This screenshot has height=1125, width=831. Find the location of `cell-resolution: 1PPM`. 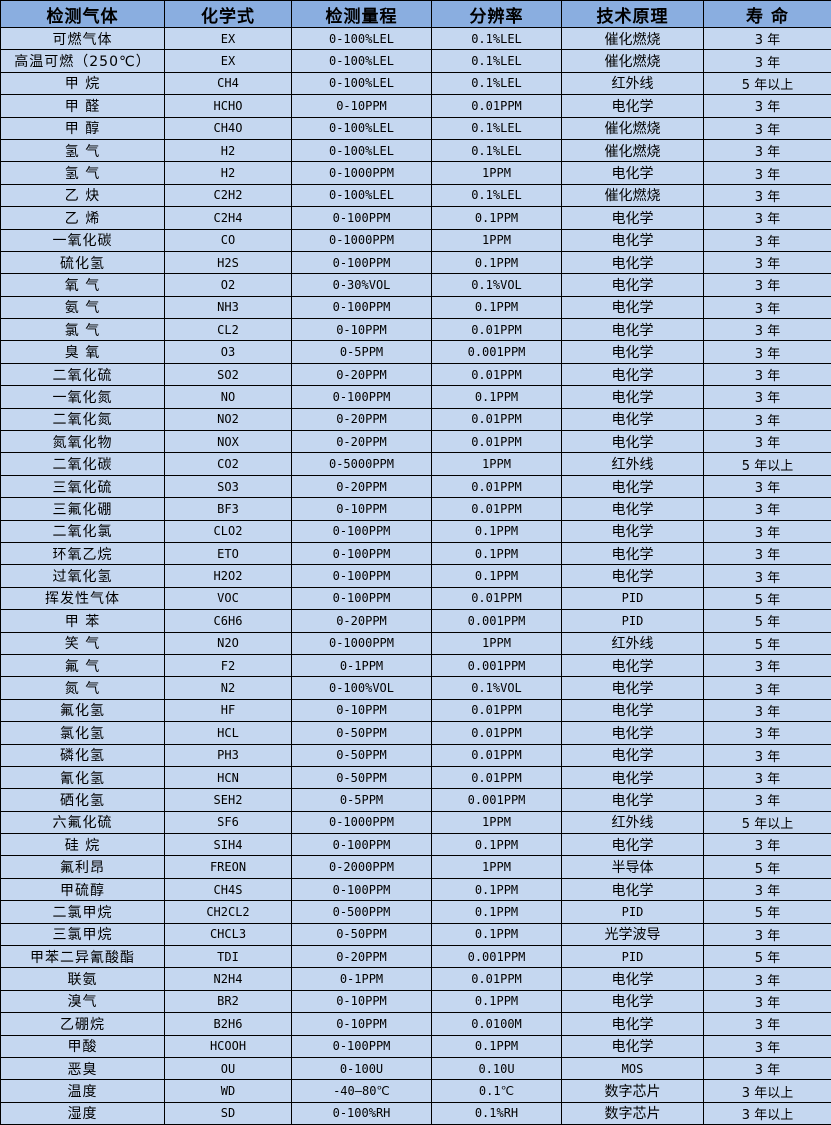

cell-resolution: 1PPM is located at coordinates (497, 822).